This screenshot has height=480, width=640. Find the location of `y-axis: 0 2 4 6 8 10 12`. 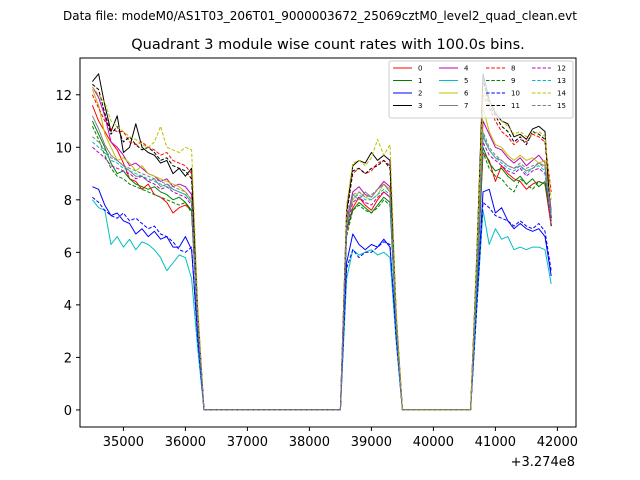

y-axis: 0 2 4 6 8 10 12 is located at coordinates (67, 254).